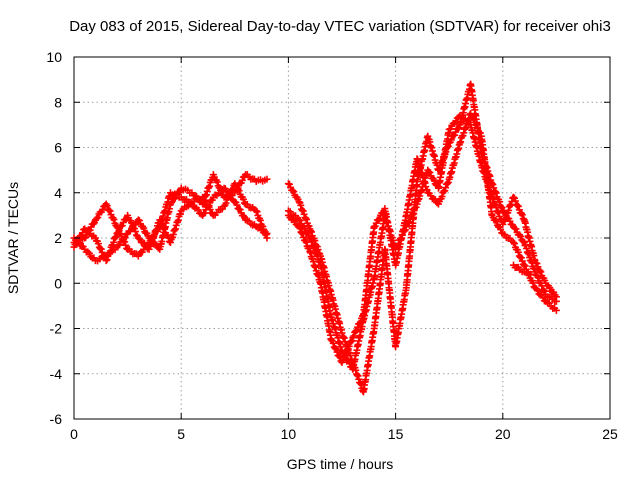  Describe the element at coordinates (340, 464) in the screenshot. I see `x-axis-label: GPS time / hours` at that location.